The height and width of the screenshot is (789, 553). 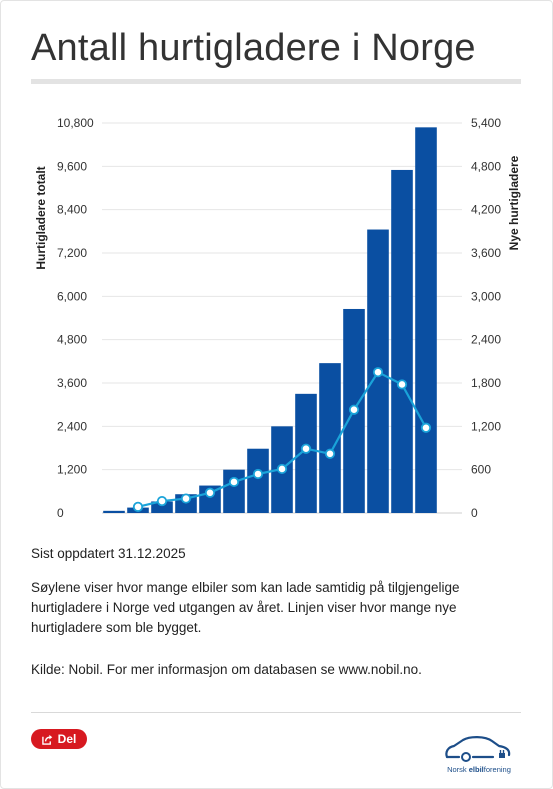 I want to click on logo-text-prefix: Norsk, so click(x=458, y=769).